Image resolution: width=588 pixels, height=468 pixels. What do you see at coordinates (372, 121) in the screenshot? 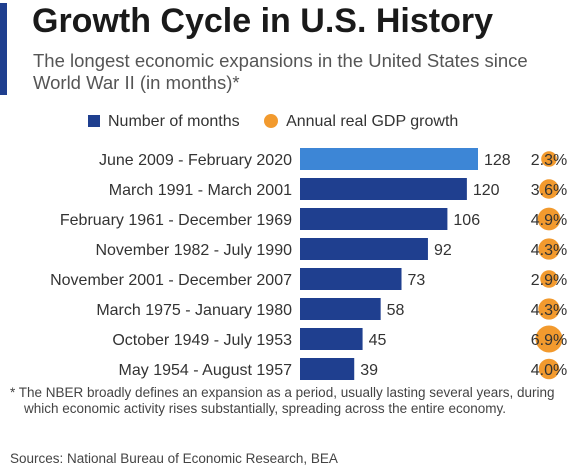
I see `legend-label-gdp: Annual real GDP growth` at bounding box center [372, 121].